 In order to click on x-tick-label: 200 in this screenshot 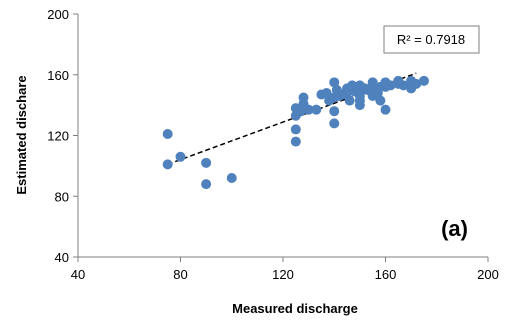, I will do `click(488, 274)`.